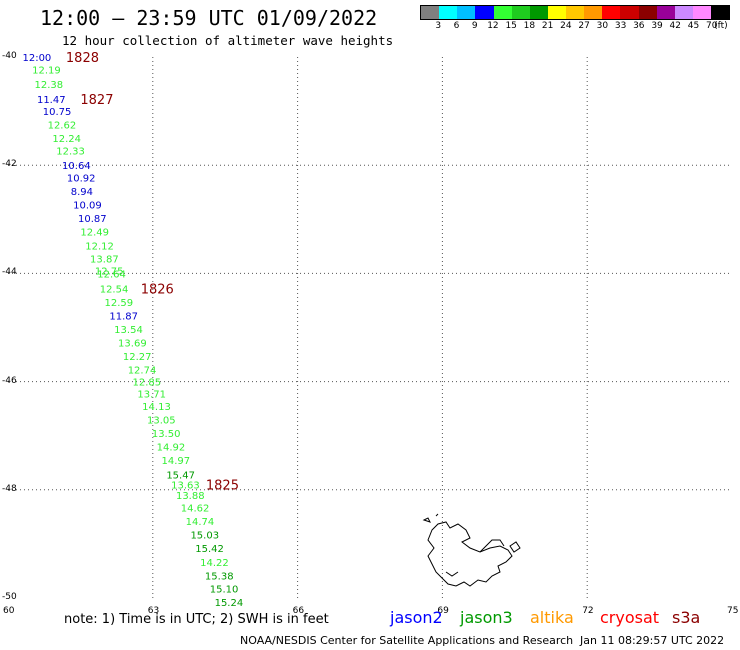  What do you see at coordinates (443, 611) in the screenshot?
I see `longitude-label: 69` at bounding box center [443, 611].